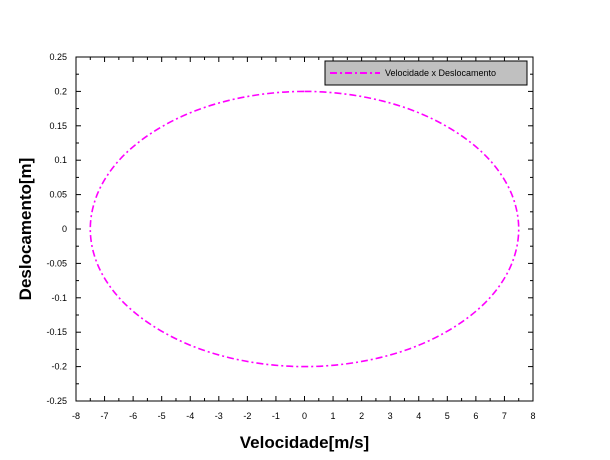  I want to click on x-tick-label: 0, so click(304, 416).